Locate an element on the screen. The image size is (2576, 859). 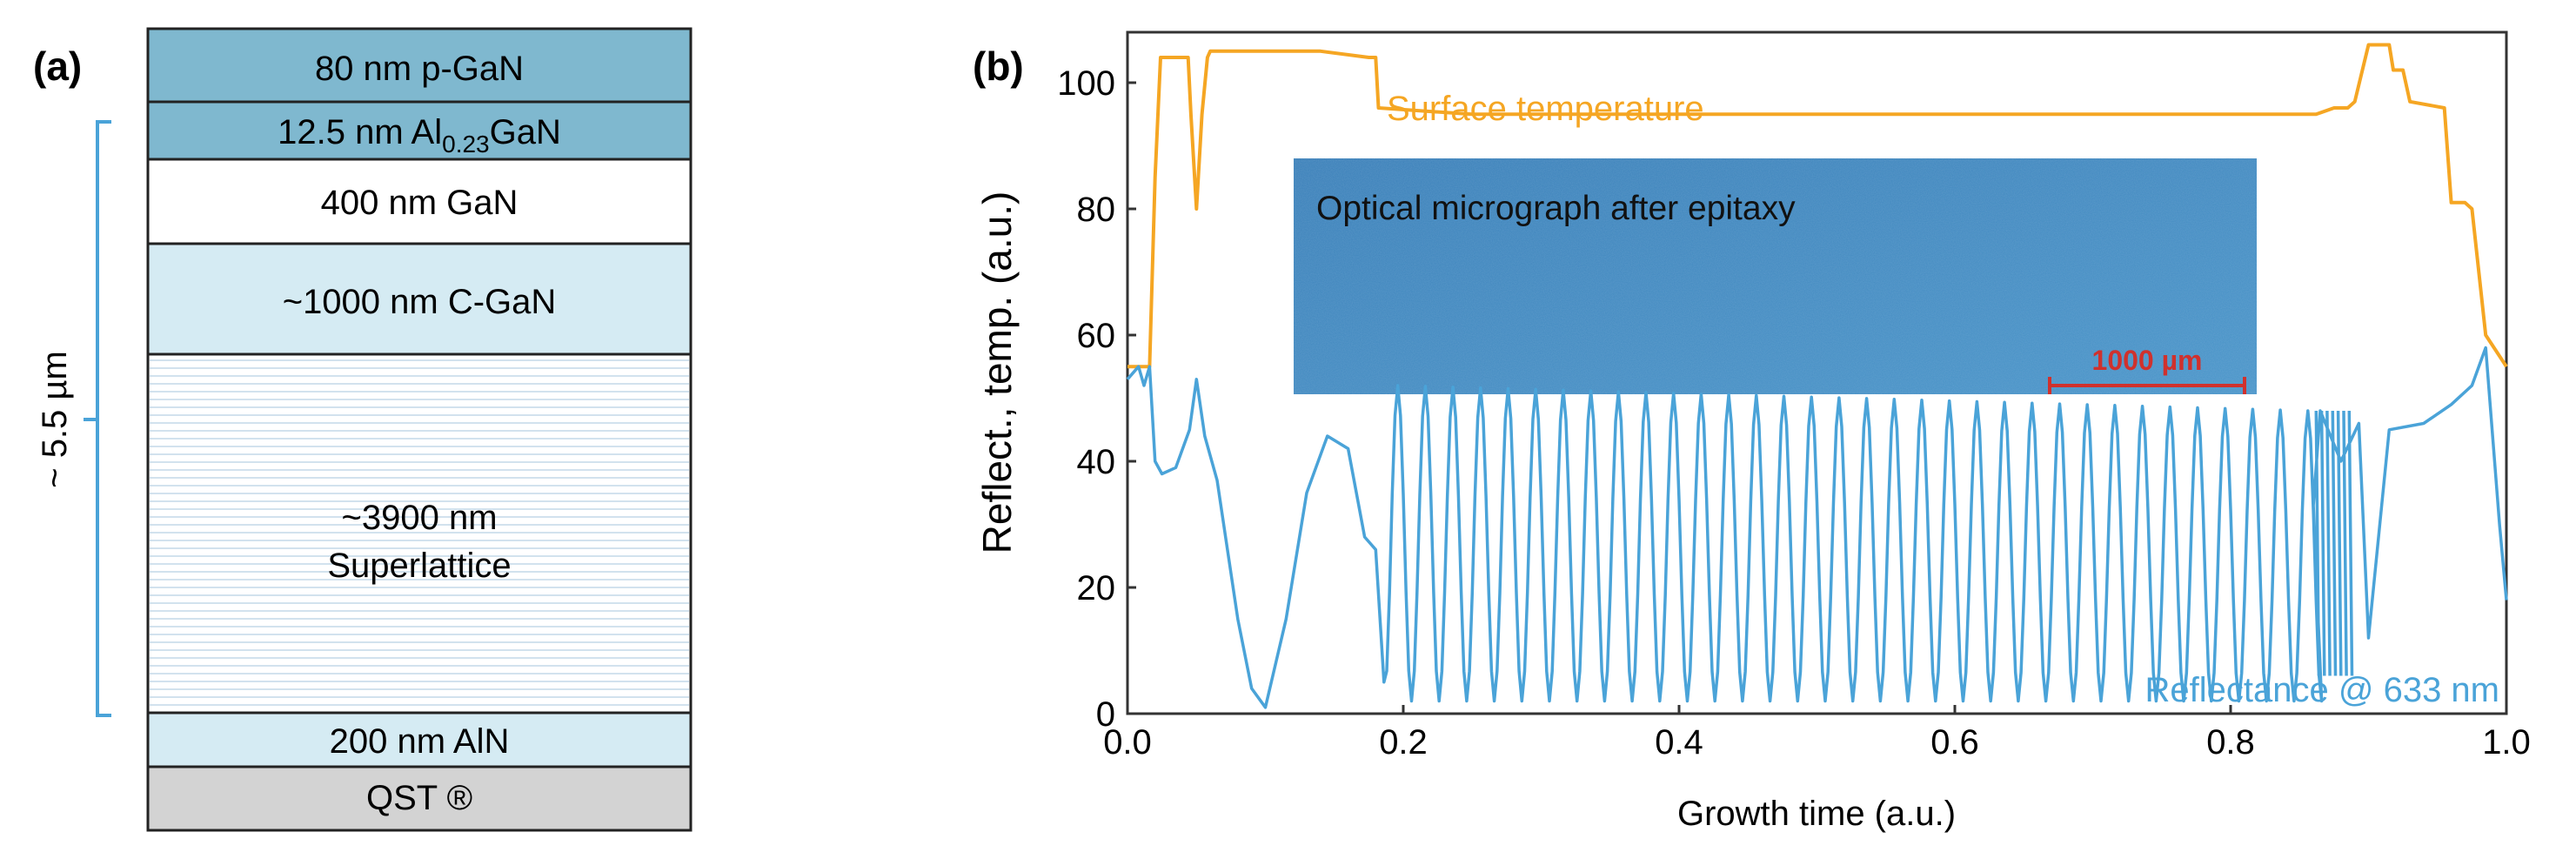
superlattice-stripes is located at coordinates (419, 533).